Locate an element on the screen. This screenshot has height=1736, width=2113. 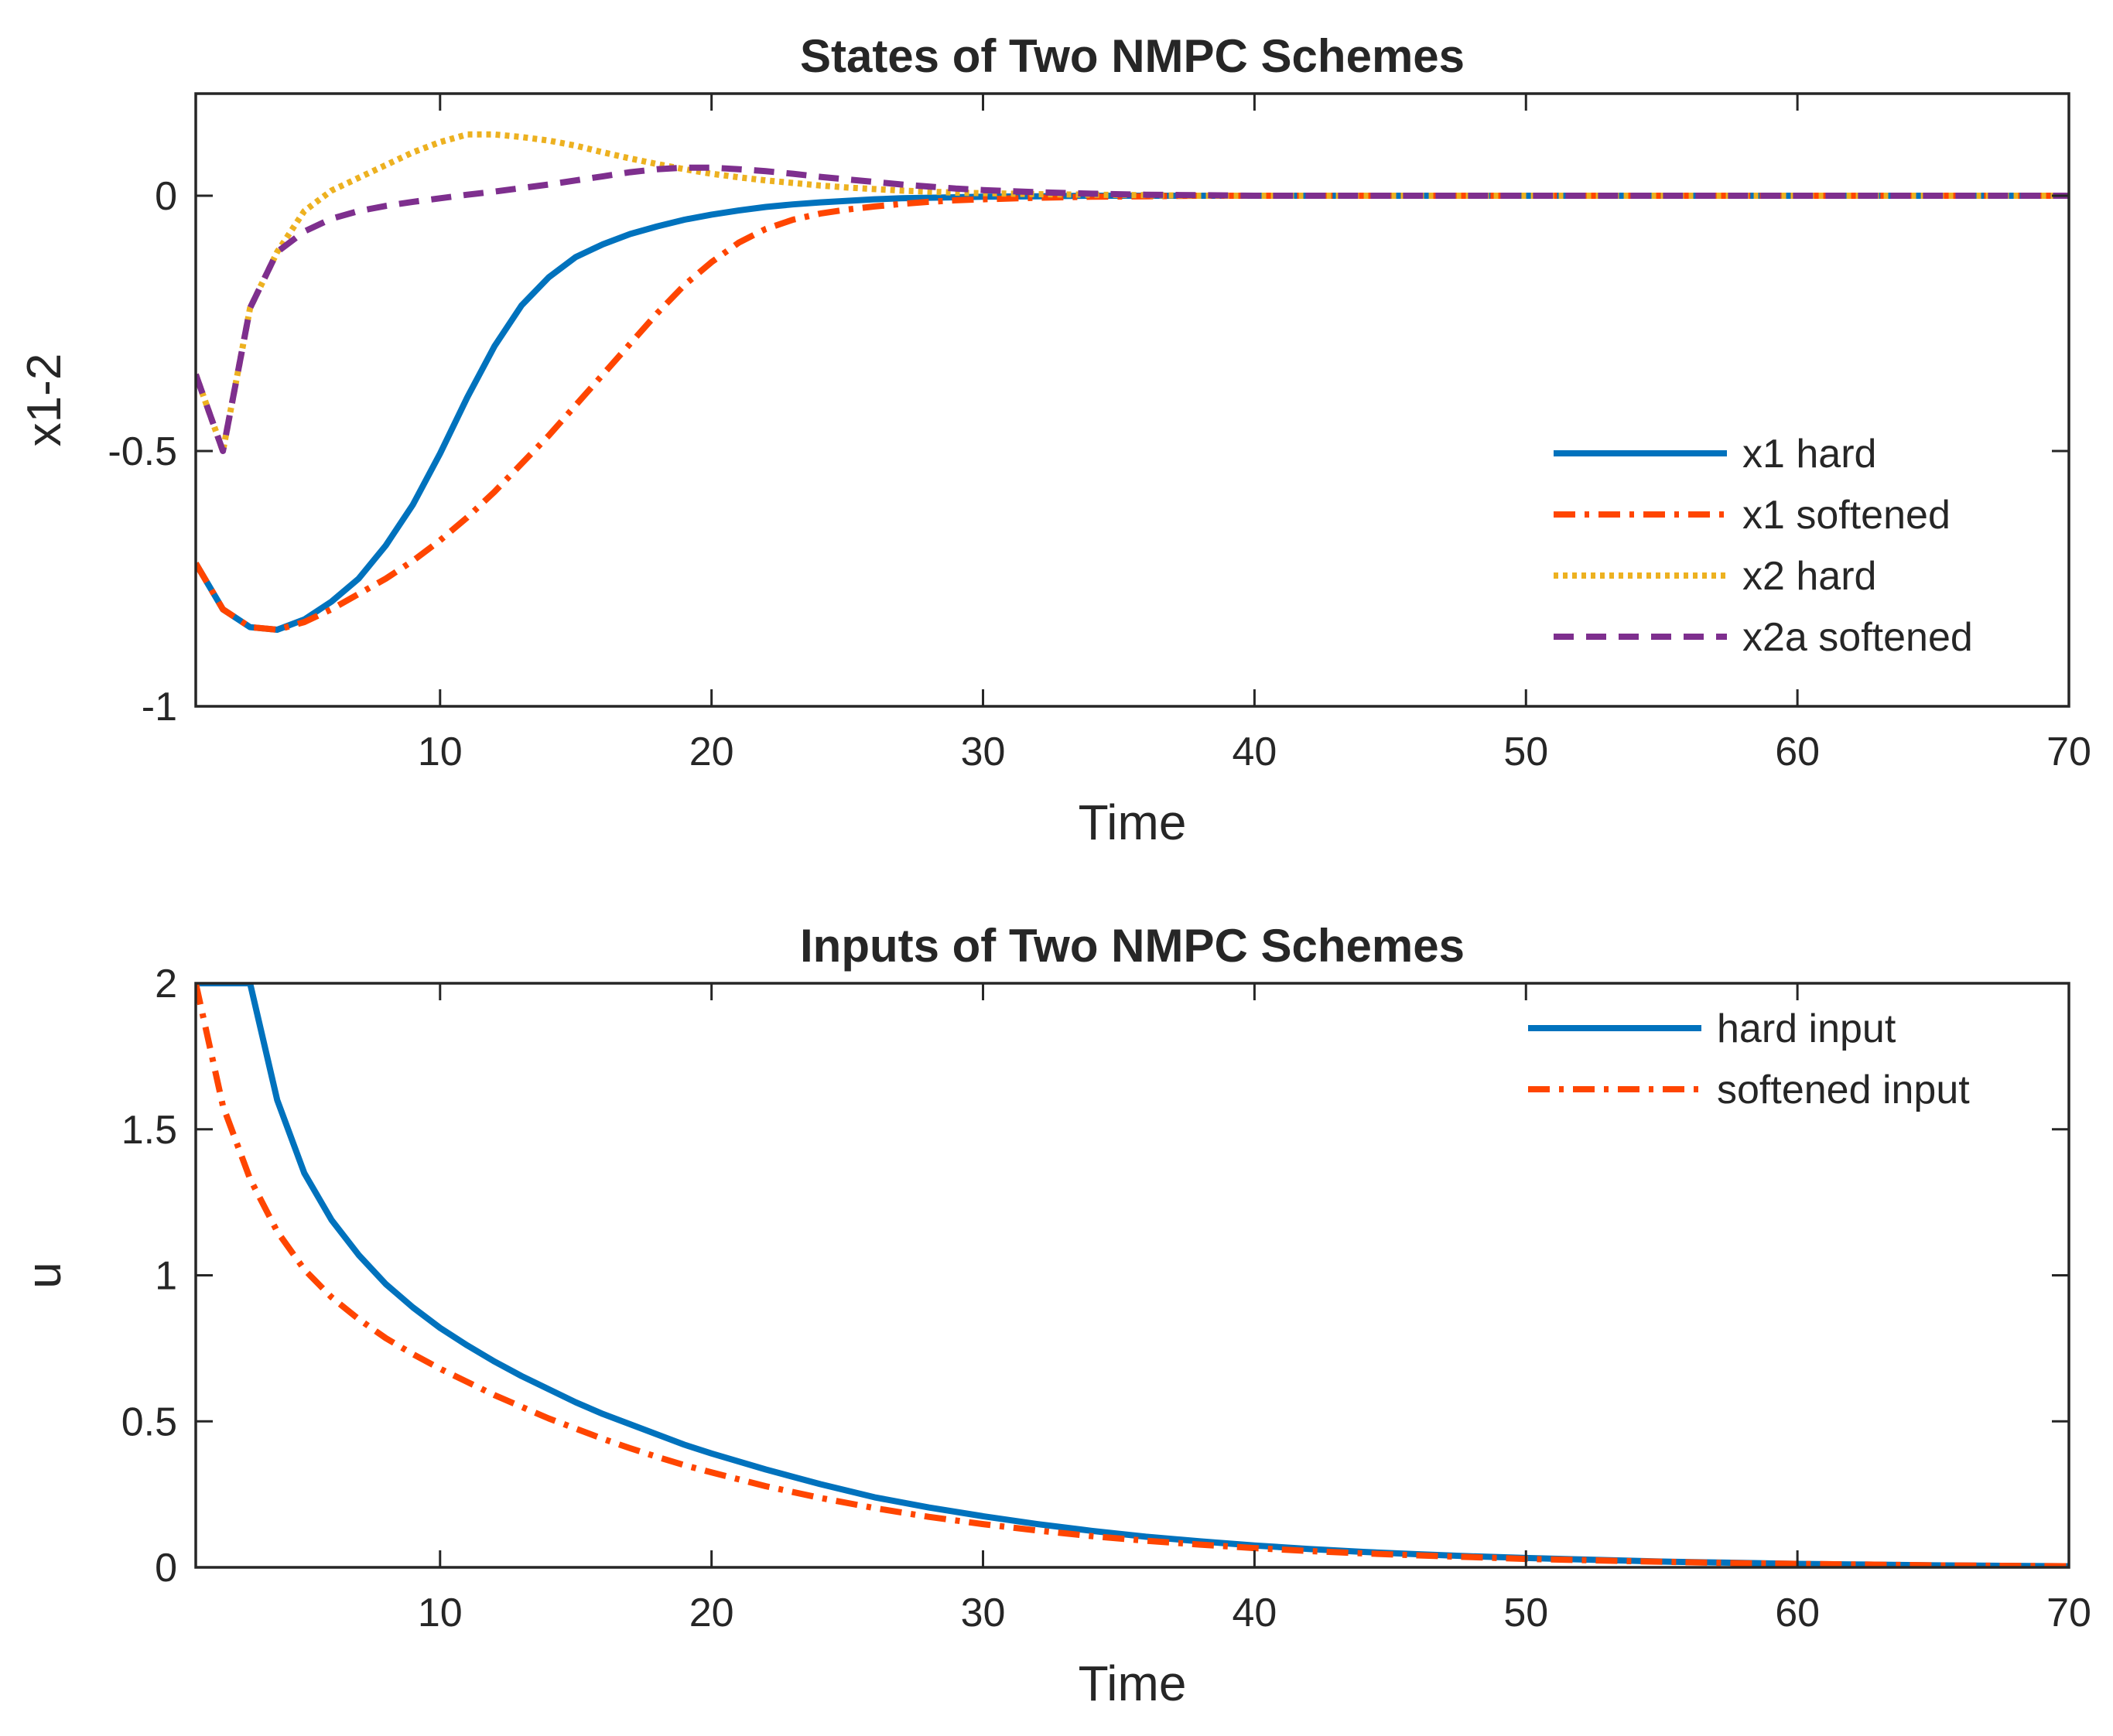
y-axis-label: u is located at coordinates (44, 1275).